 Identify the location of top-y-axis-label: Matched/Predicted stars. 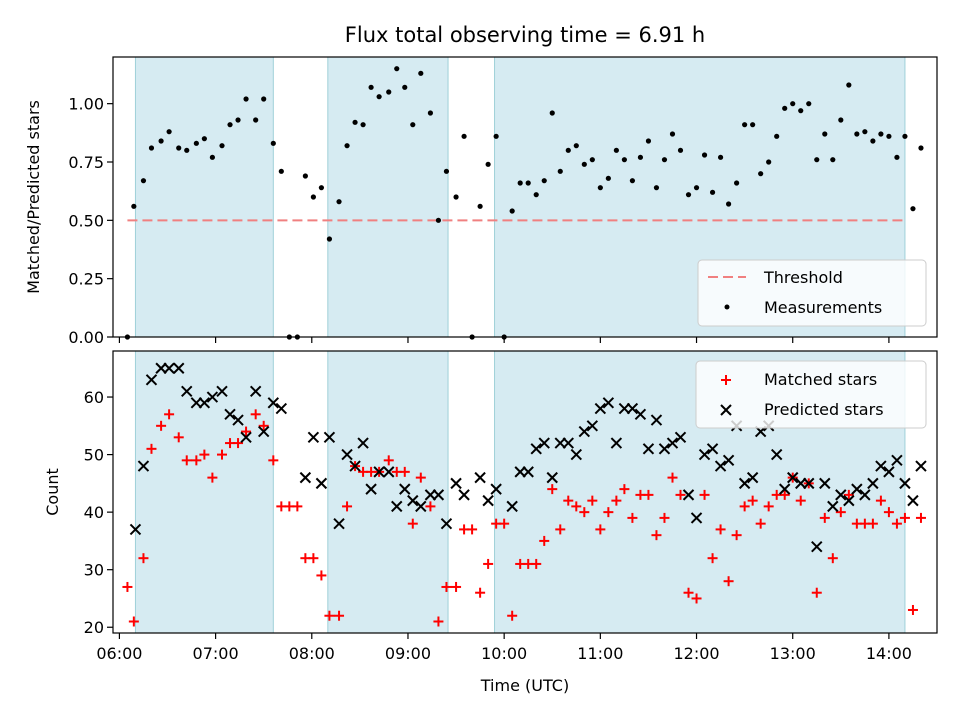
(33, 197).